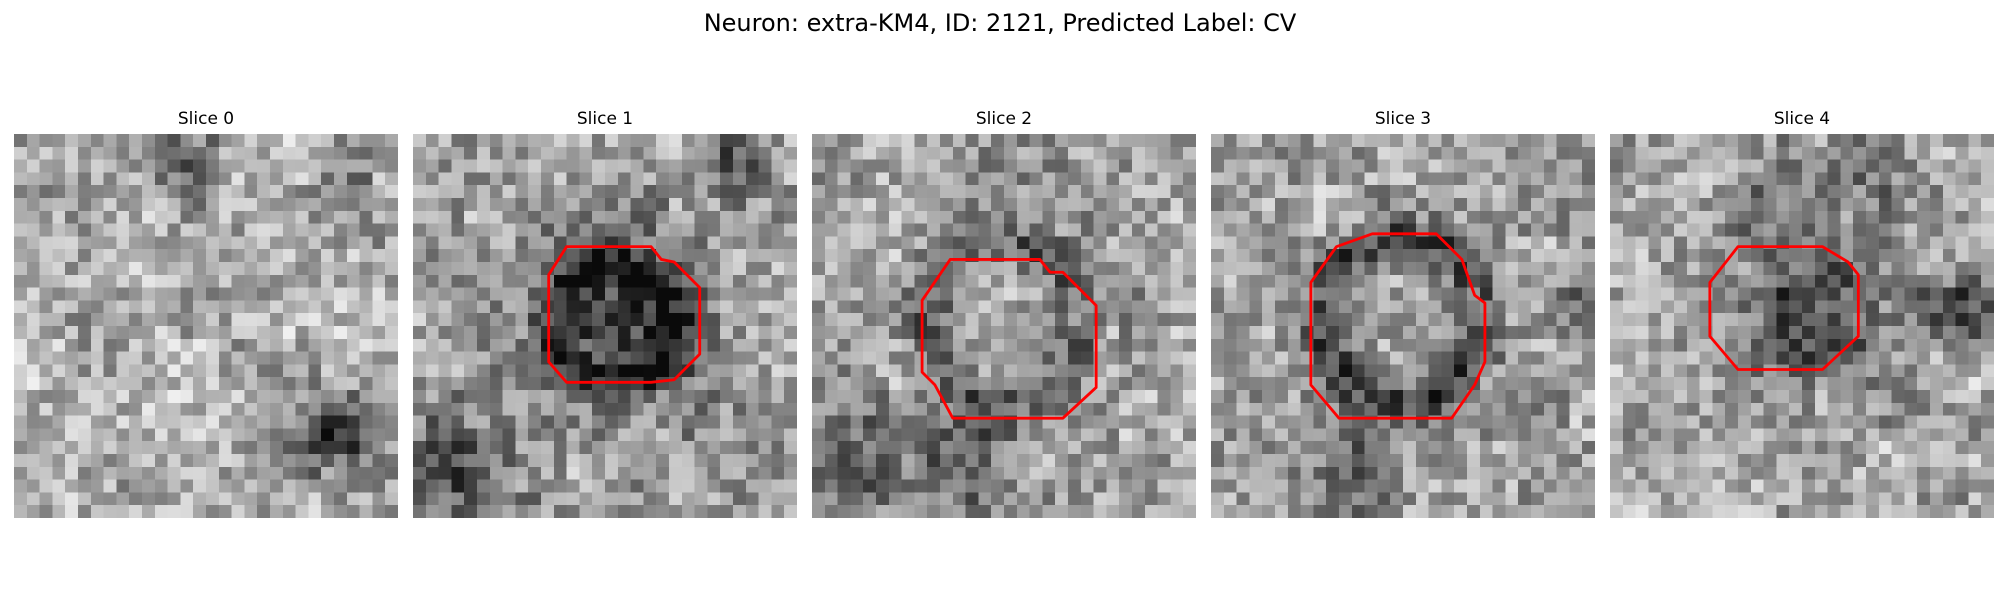  Describe the element at coordinates (1403, 119) in the screenshot. I see `panel-title-slice-3: Slice 3` at that location.